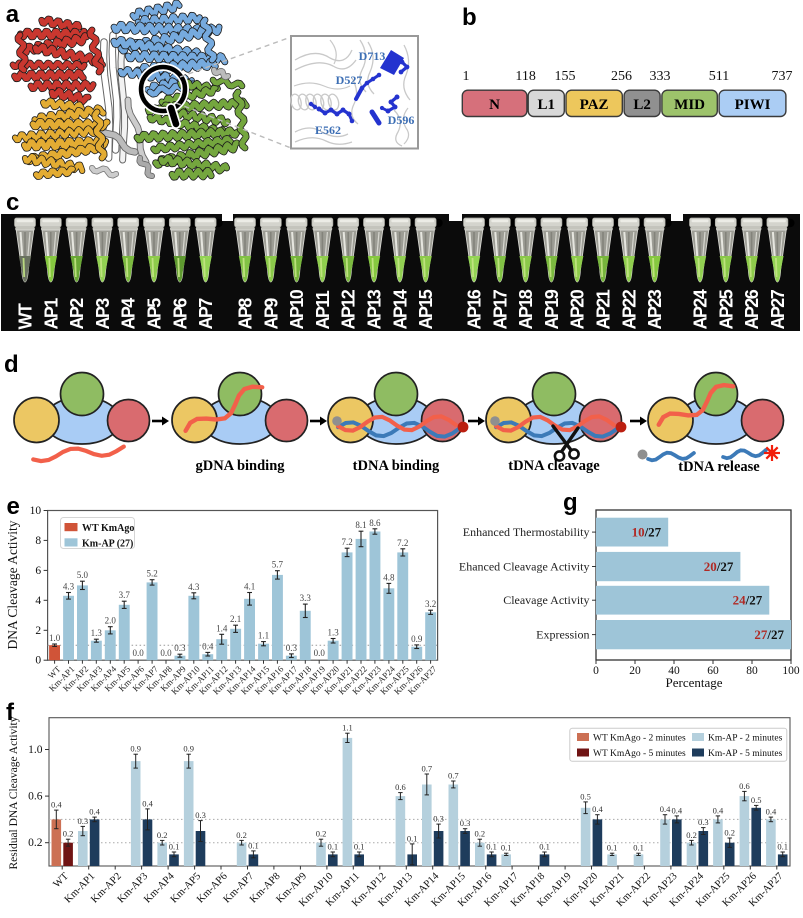  Describe the element at coordinates (151, 574) in the screenshot. I see `svg-text: 5.2` at that location.